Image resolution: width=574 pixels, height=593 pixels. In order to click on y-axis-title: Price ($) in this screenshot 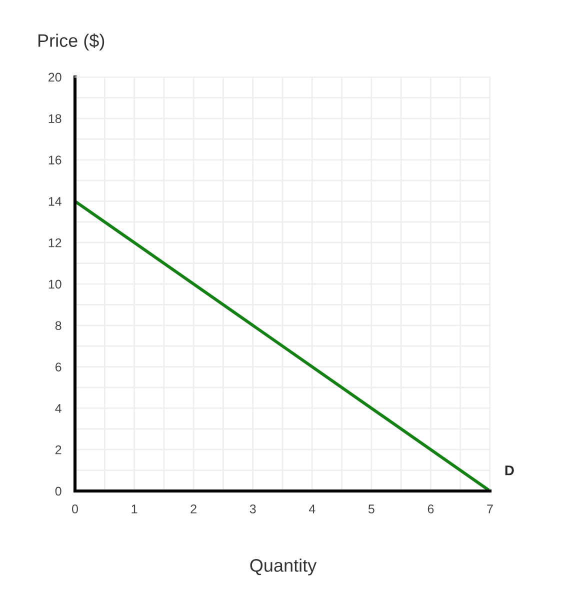, I will do `click(71, 42)`.